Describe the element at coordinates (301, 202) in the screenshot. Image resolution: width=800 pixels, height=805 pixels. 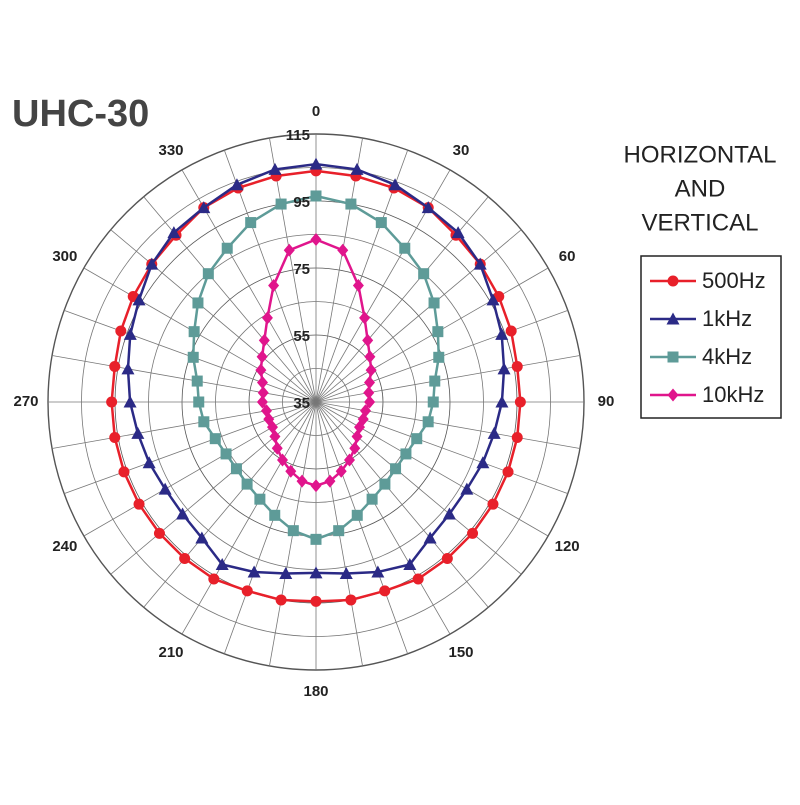
I see `r-tick-label: 95` at that location.